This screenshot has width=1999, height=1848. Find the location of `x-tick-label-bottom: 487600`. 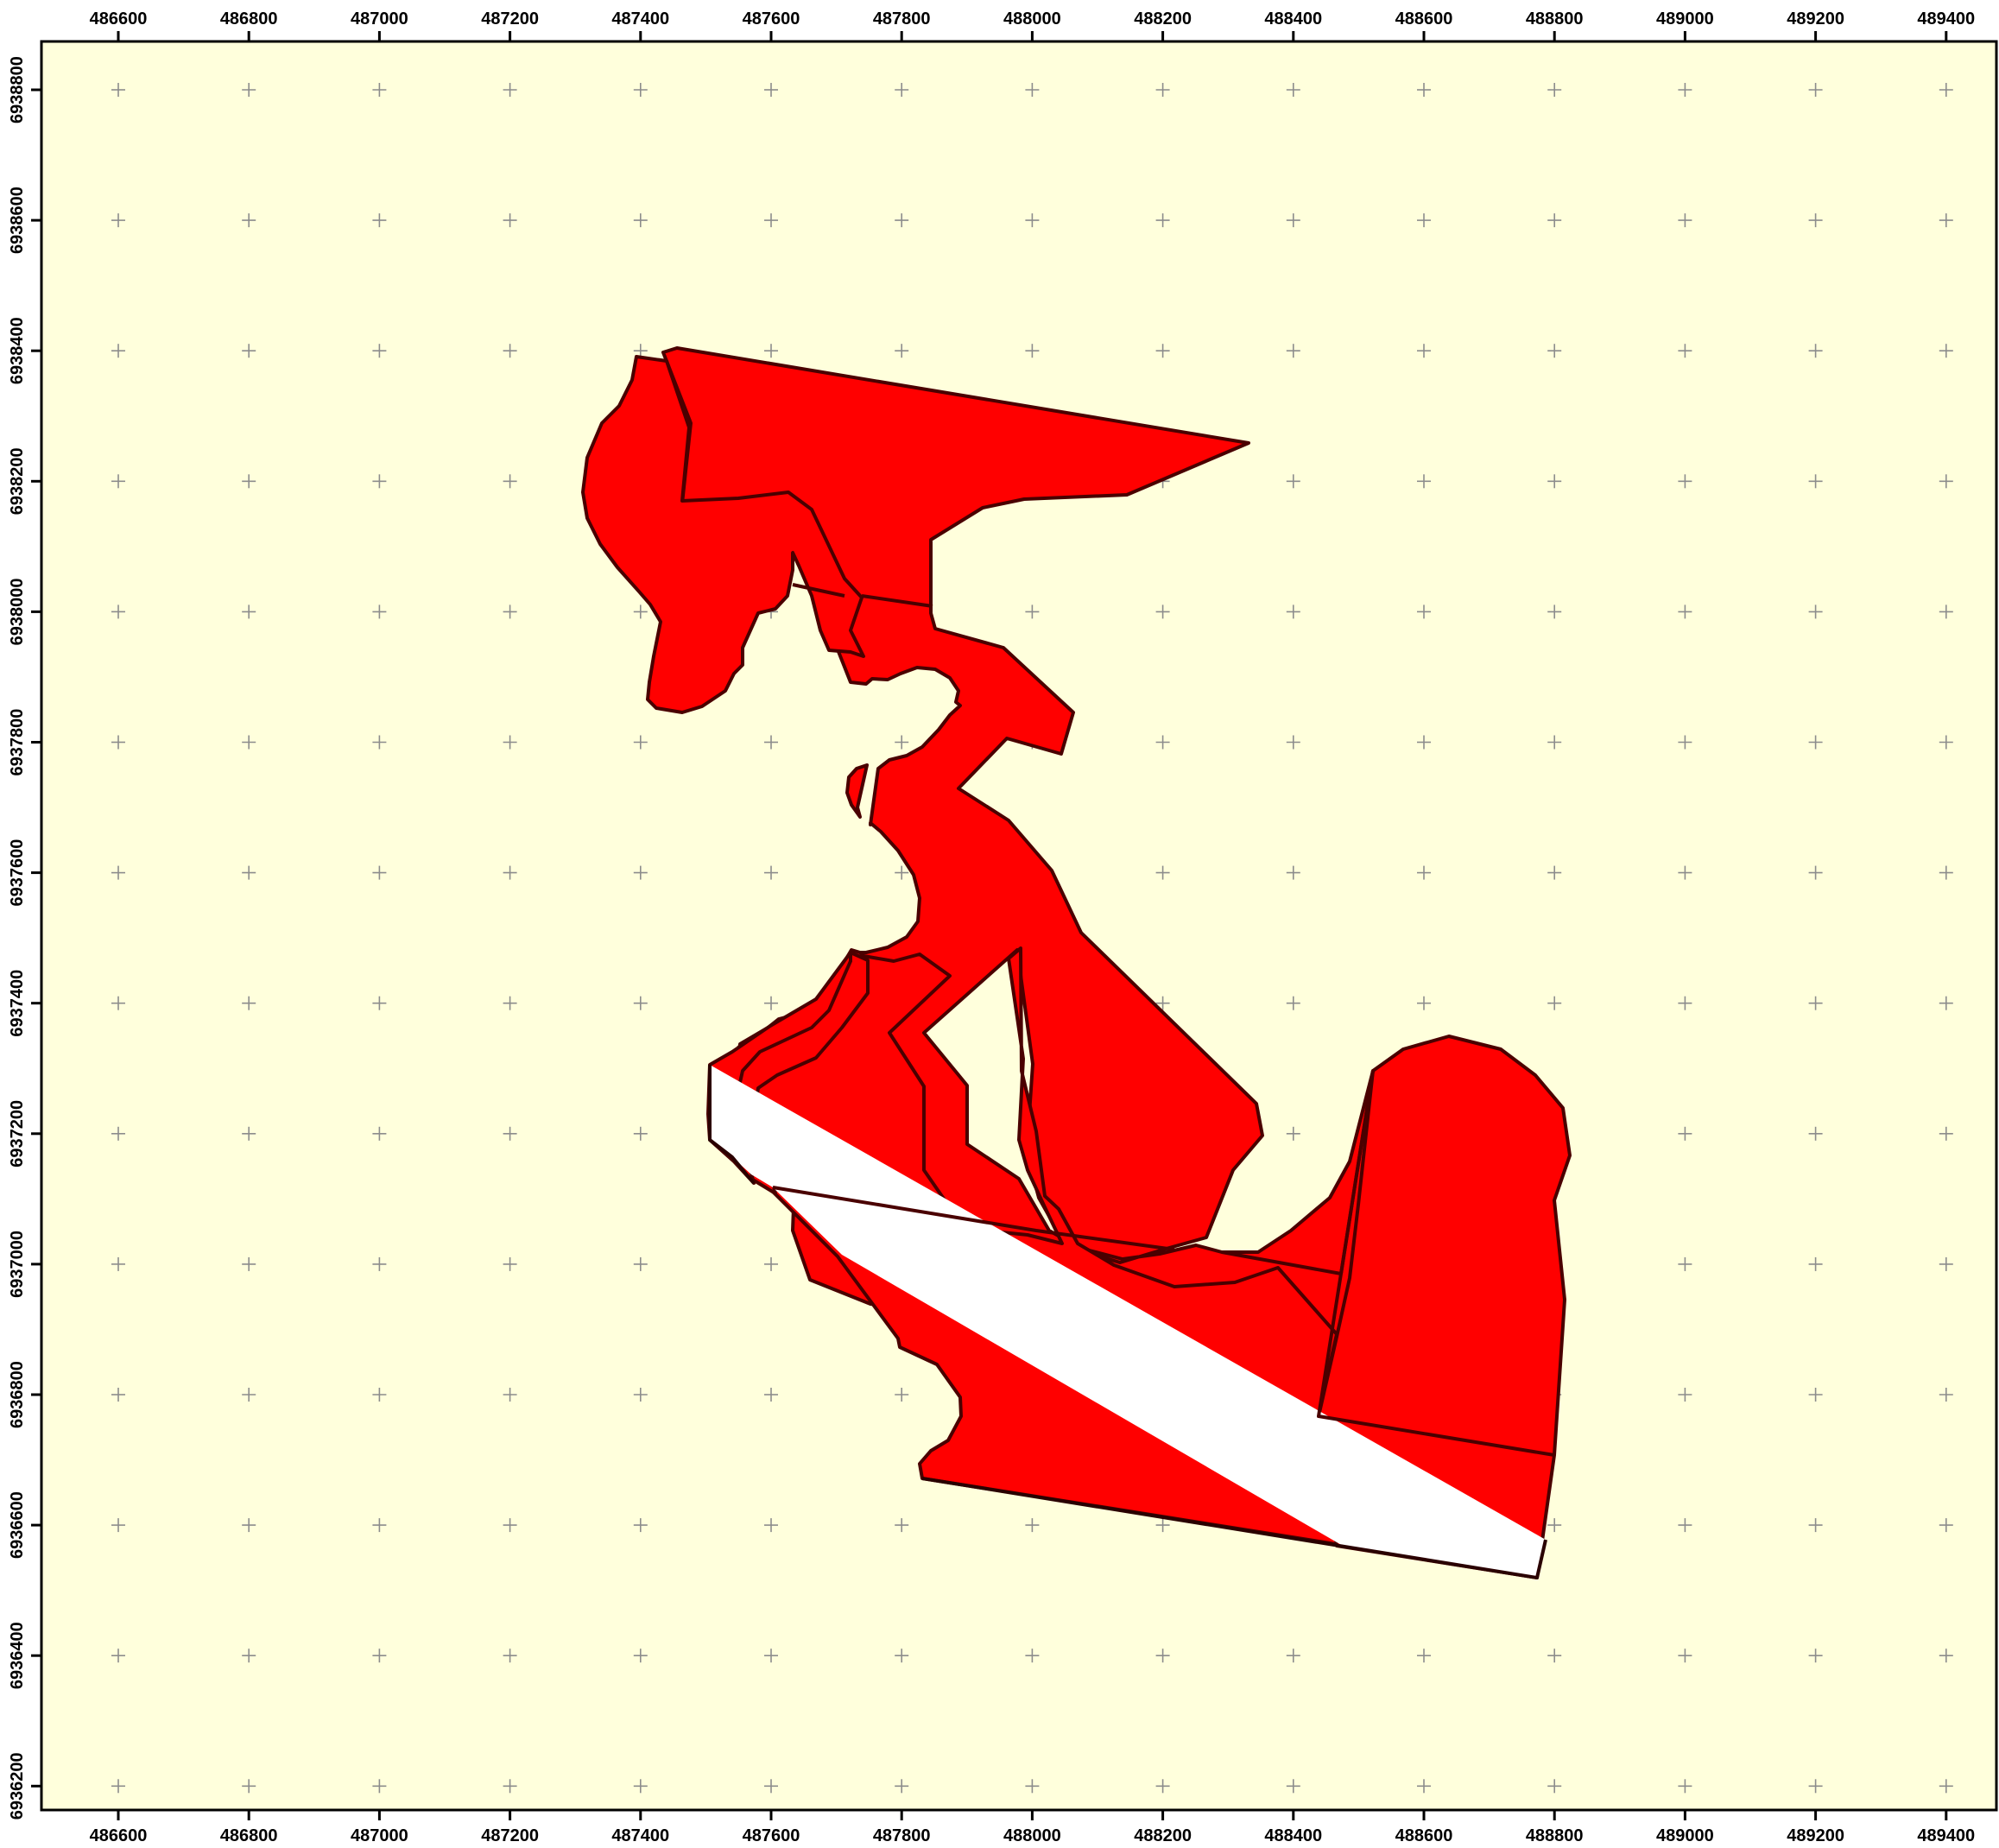

x-tick-label-bottom: 487600 is located at coordinates (771, 1835).